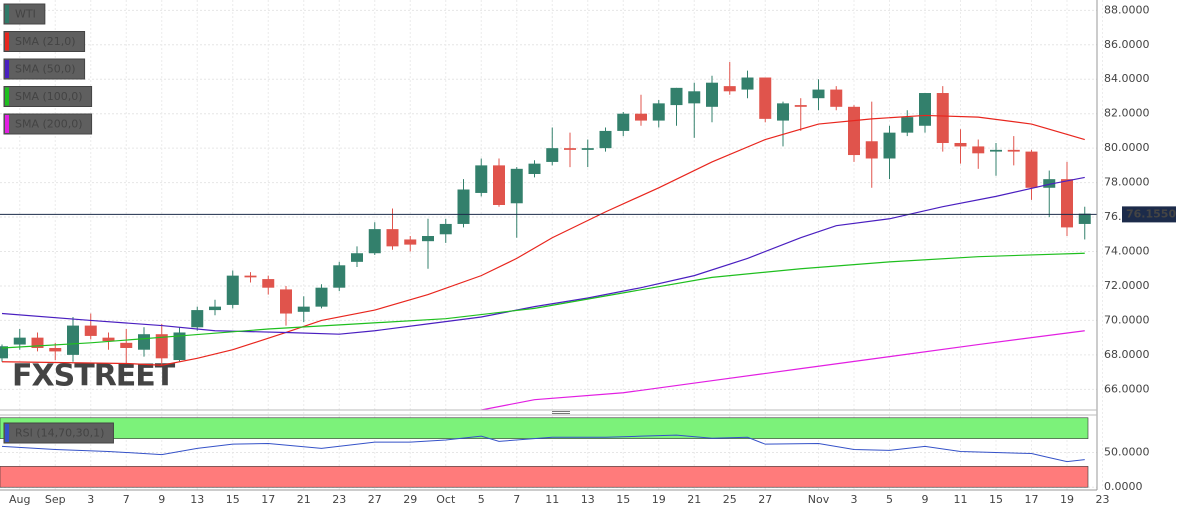 The height and width of the screenshot is (513, 1194). What do you see at coordinates (126, 499) in the screenshot?
I see `x-tick-label: 7` at bounding box center [126, 499].